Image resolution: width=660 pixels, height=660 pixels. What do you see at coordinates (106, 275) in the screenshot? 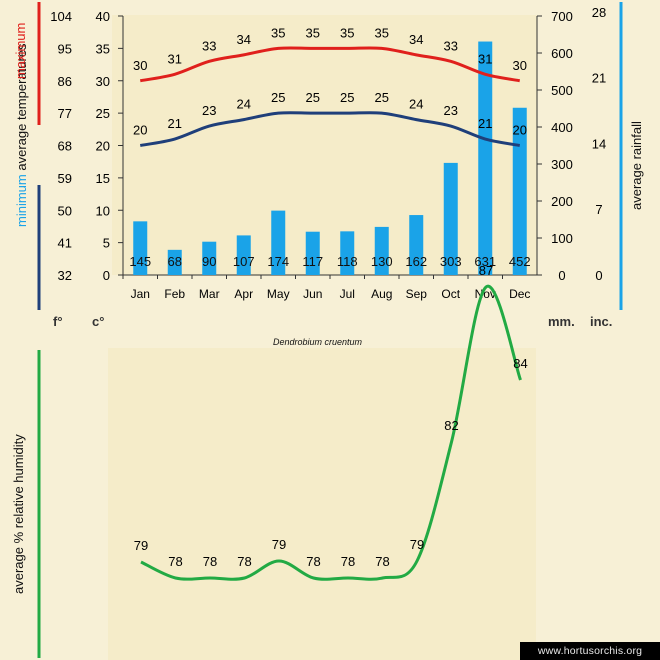
I see `y-tick-label-celsius: 0` at bounding box center [106, 275].